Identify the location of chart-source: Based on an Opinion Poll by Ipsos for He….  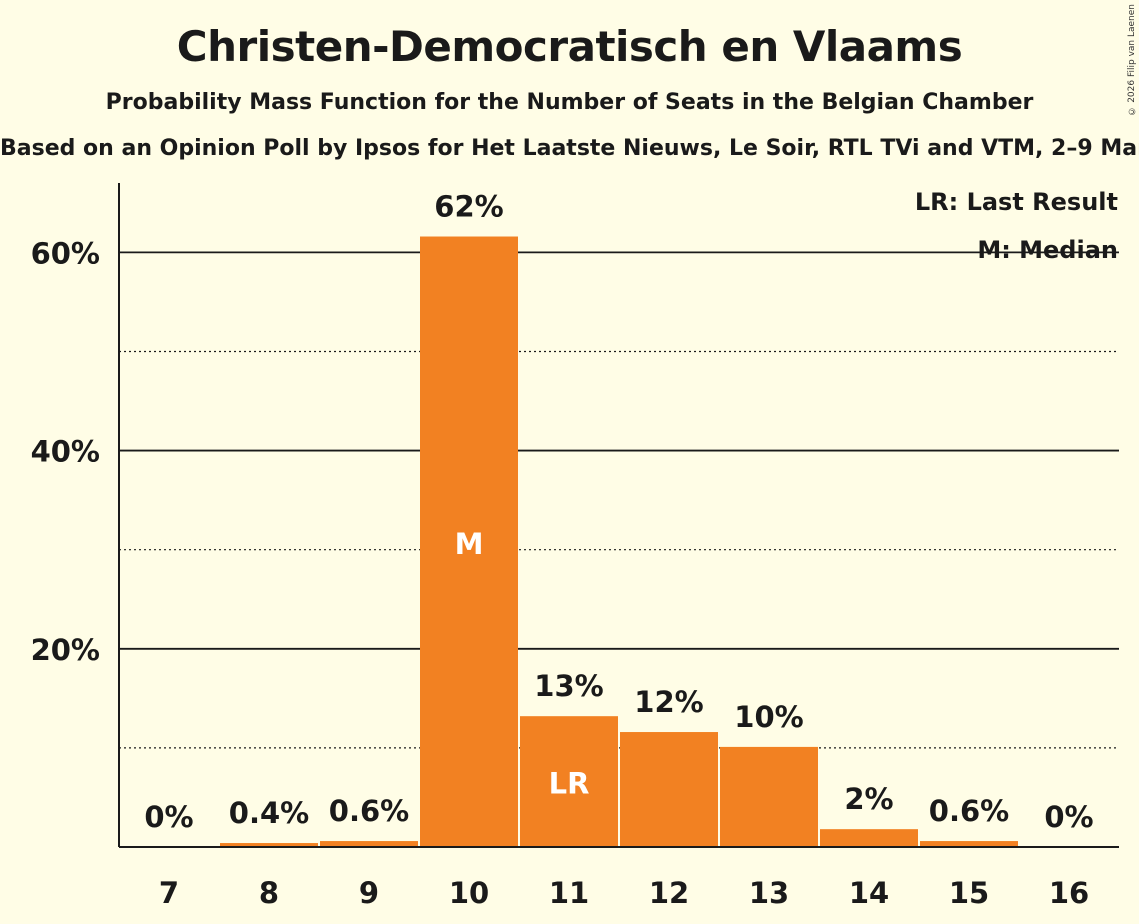
(569, 148).